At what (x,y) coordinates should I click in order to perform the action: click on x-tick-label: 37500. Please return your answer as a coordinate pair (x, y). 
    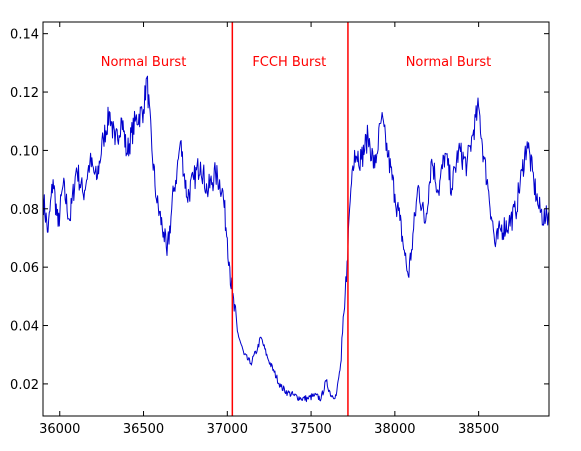
    Looking at the image, I should click on (310, 429).